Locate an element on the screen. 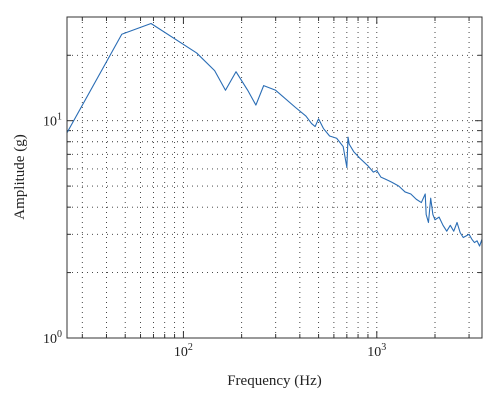 The width and height of the screenshot is (500, 400). x-axis-label: Frequency (Hz) is located at coordinates (274, 381).